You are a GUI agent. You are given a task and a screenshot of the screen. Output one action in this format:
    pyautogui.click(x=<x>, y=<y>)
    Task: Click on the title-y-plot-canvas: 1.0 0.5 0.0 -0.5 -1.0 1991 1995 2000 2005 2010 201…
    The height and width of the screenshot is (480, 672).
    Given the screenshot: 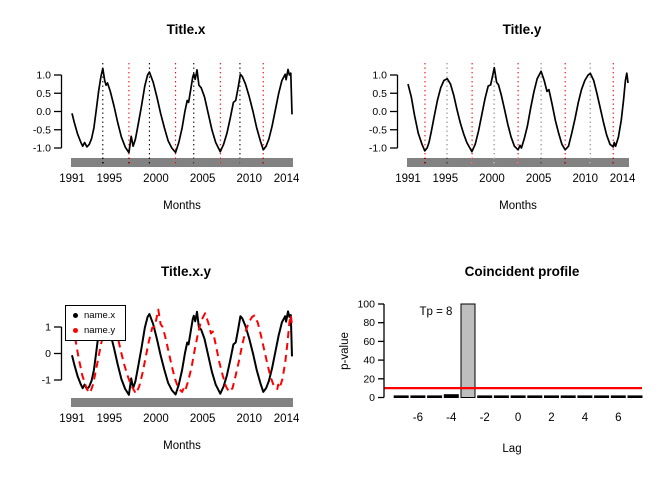 What is the action you would take?
    pyautogui.click(x=502, y=124)
    